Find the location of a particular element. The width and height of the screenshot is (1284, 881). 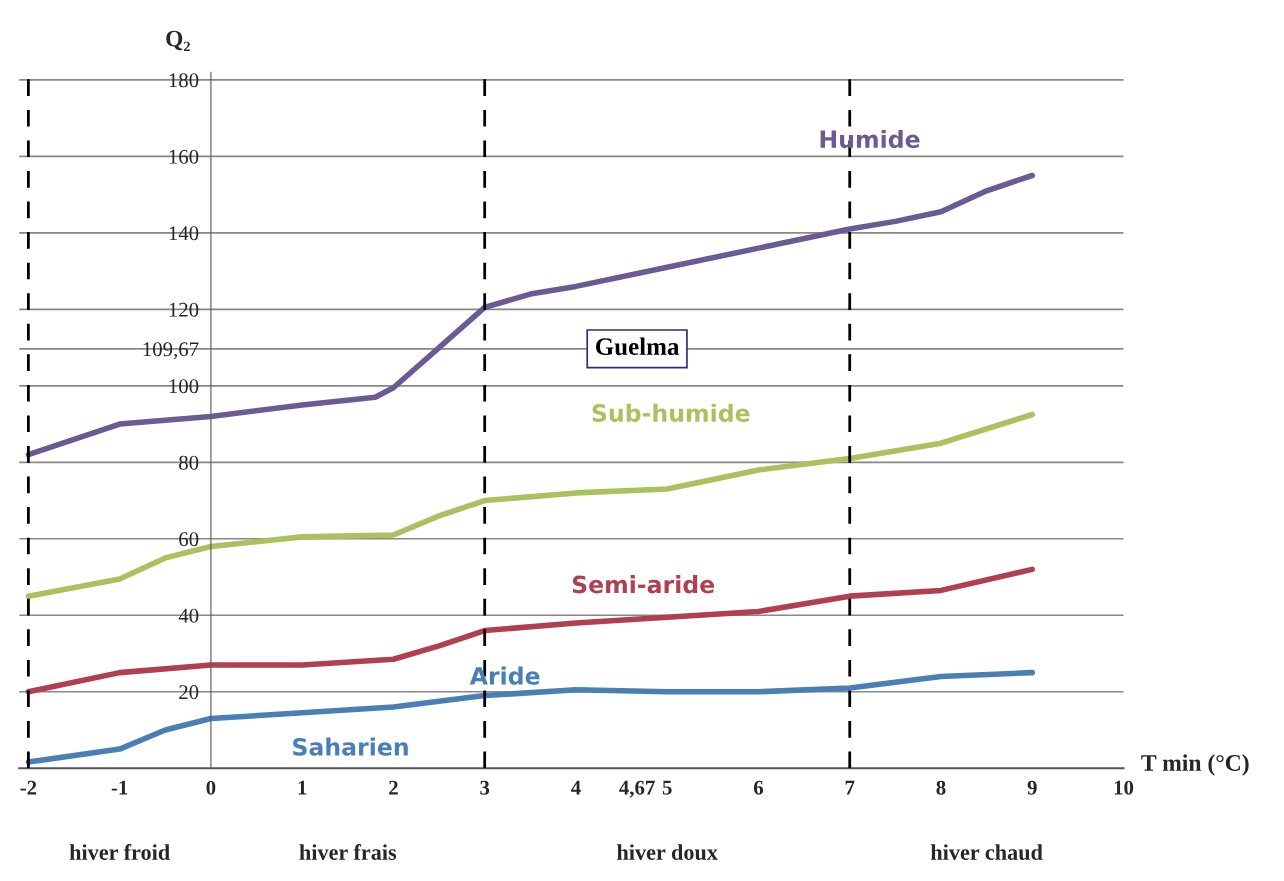

x-axis-title: T min (°C) is located at coordinates (1195, 765).